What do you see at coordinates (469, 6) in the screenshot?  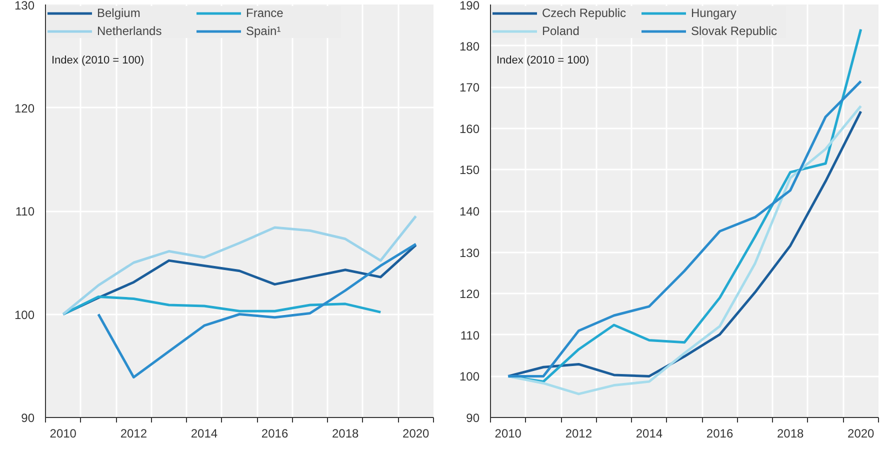 I see `y-tick-label: 190` at bounding box center [469, 6].